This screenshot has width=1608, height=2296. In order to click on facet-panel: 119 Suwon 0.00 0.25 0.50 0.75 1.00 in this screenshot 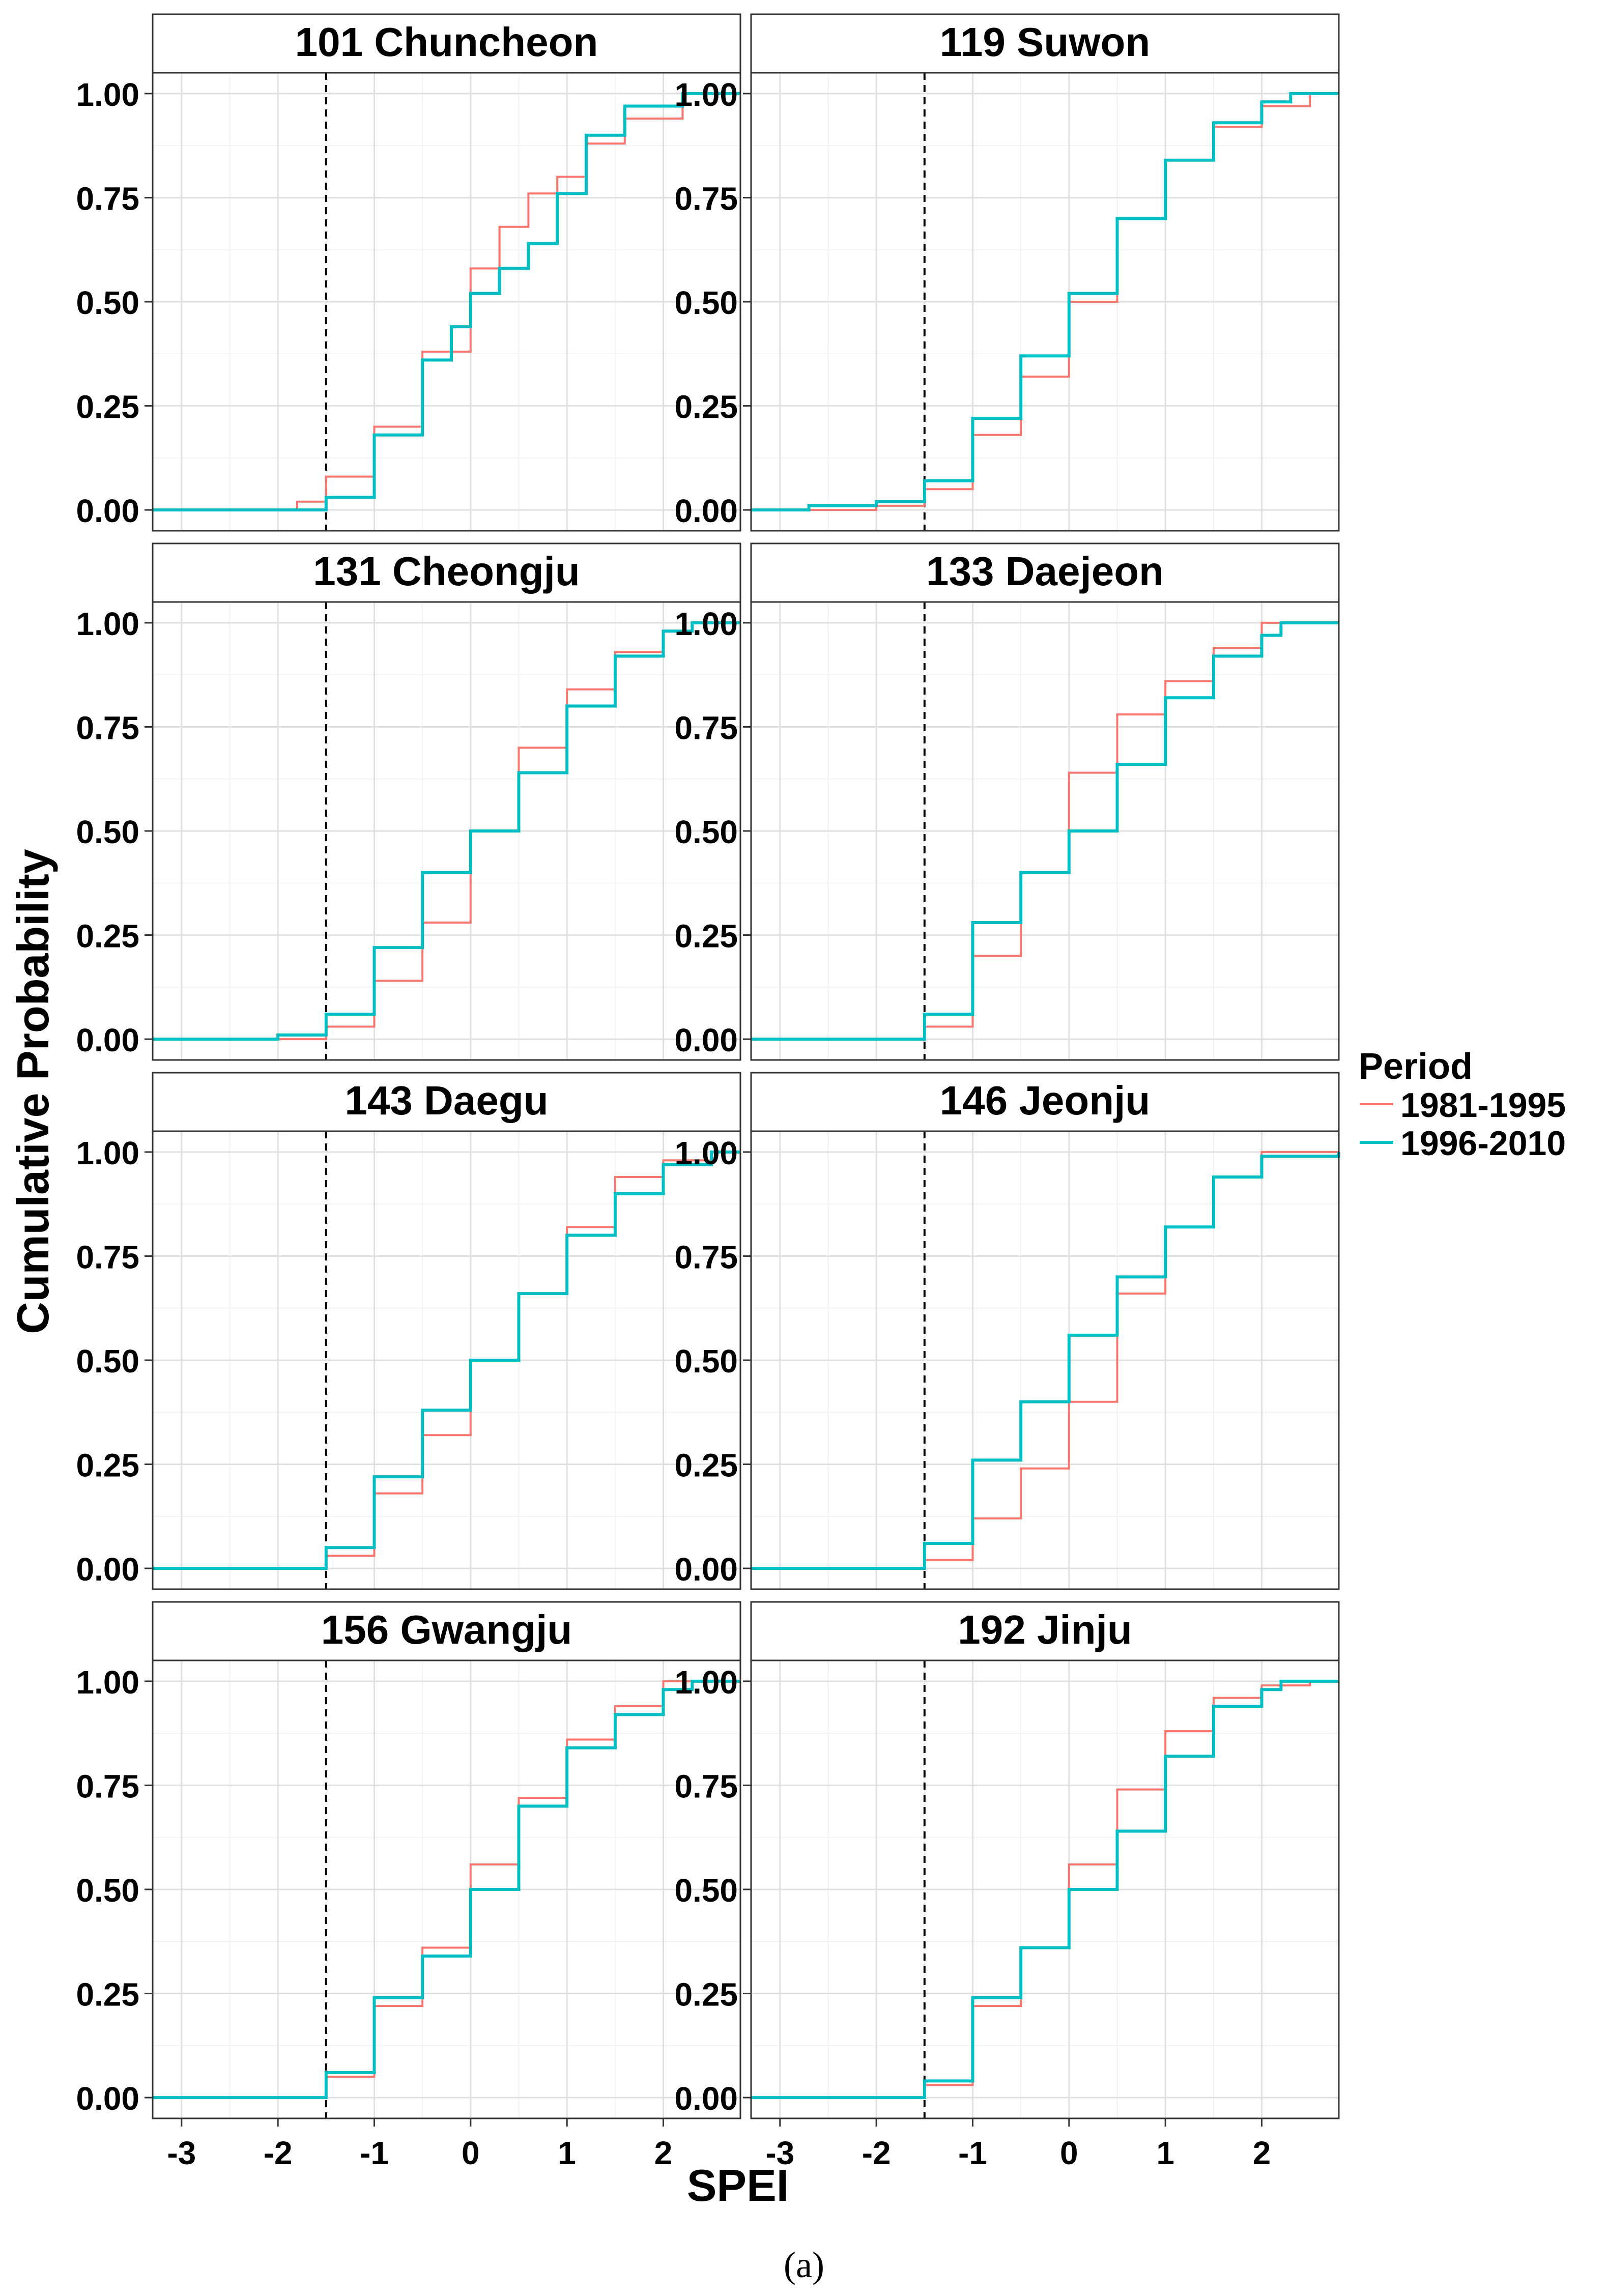, I will do `click(1007, 272)`.